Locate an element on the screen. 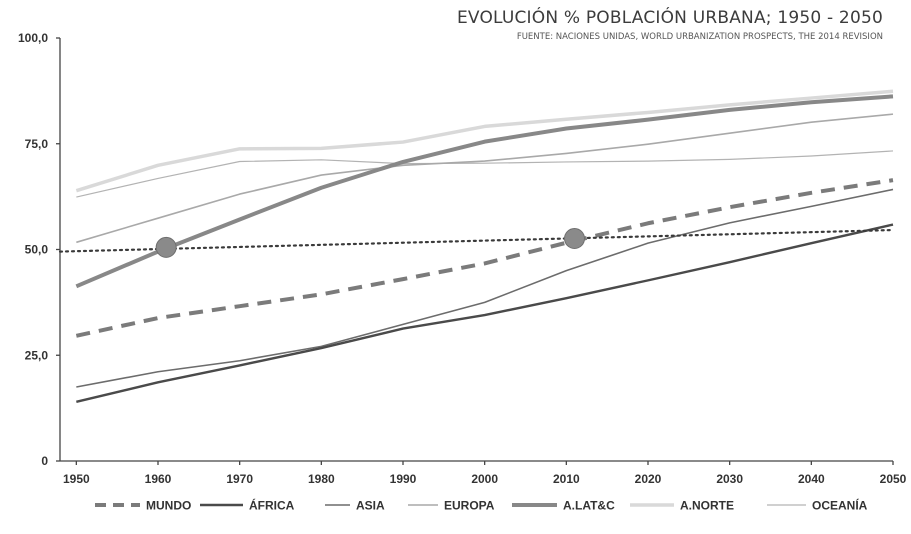 The height and width of the screenshot is (534, 911). y-tick-label: 75,0 is located at coordinates (37, 144).